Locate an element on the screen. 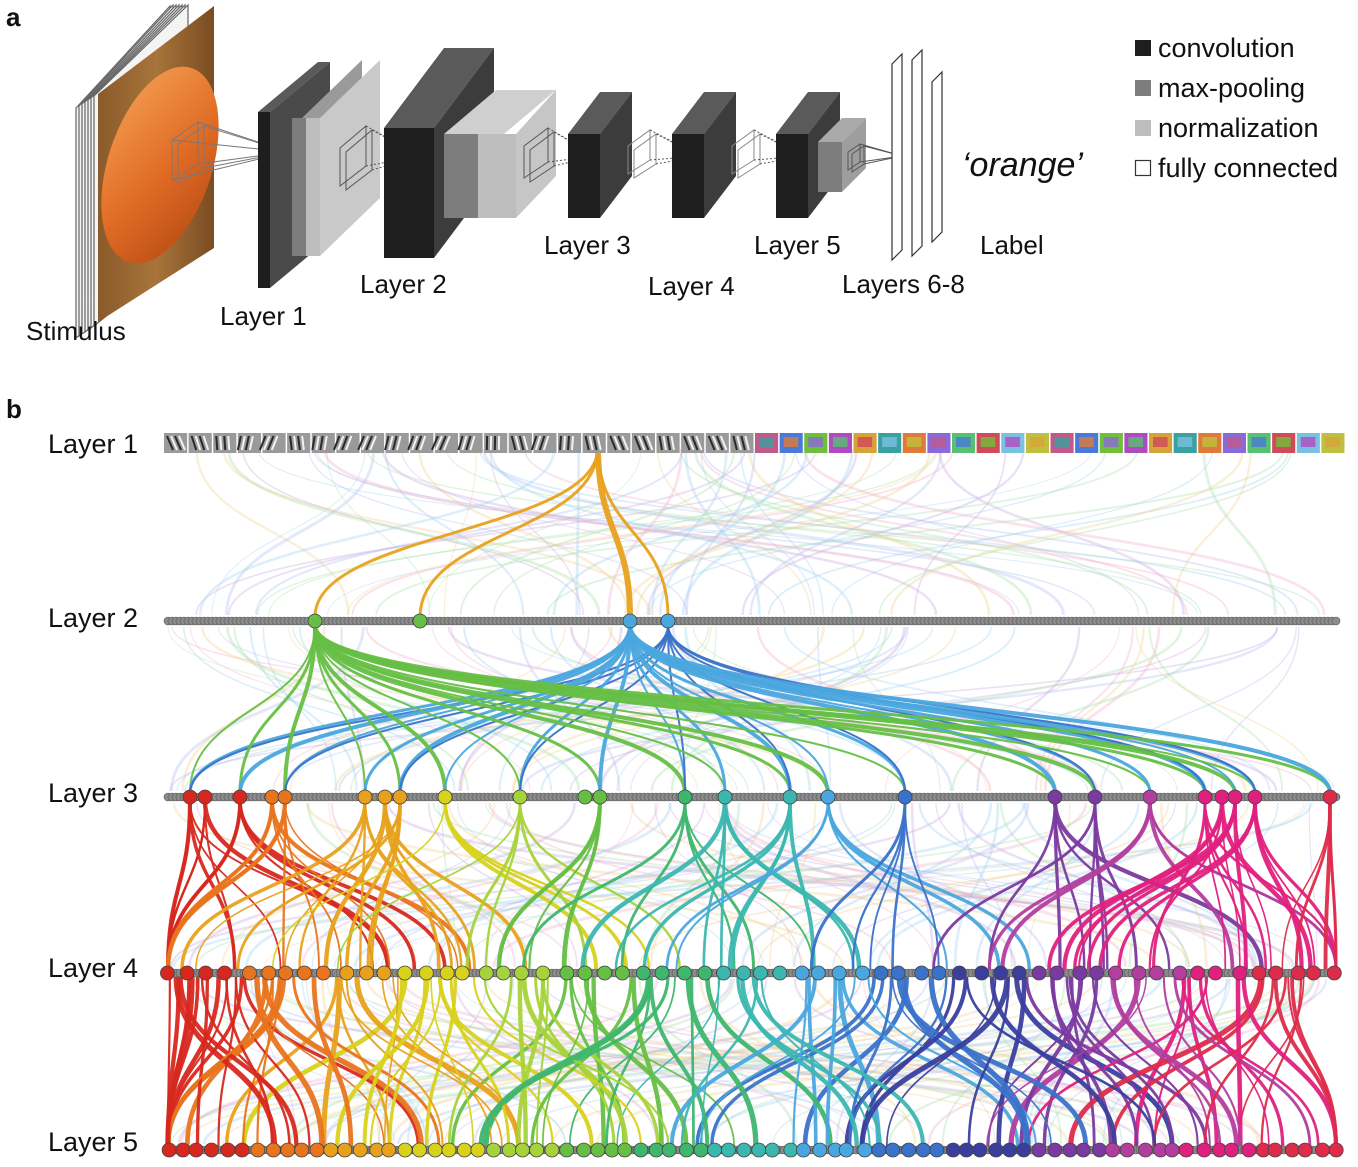 This screenshot has height=1167, width=1358. node-row-layer4 is located at coordinates (751, 973).